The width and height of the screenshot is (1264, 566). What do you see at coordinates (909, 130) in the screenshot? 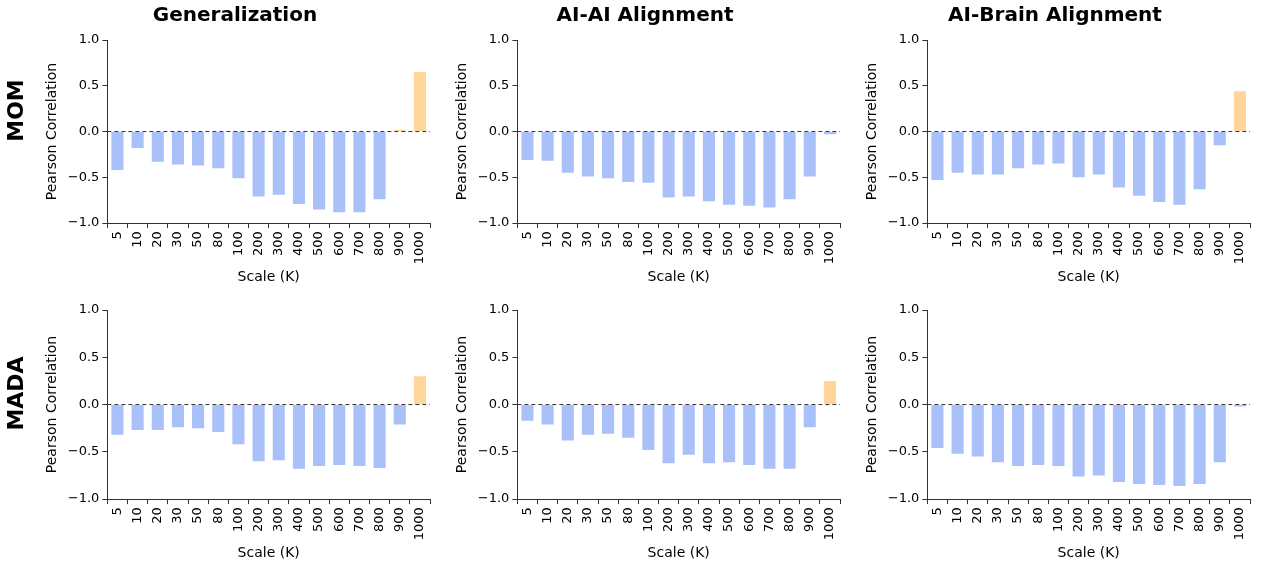
I see `y-tick-label: 0.0` at bounding box center [909, 130].